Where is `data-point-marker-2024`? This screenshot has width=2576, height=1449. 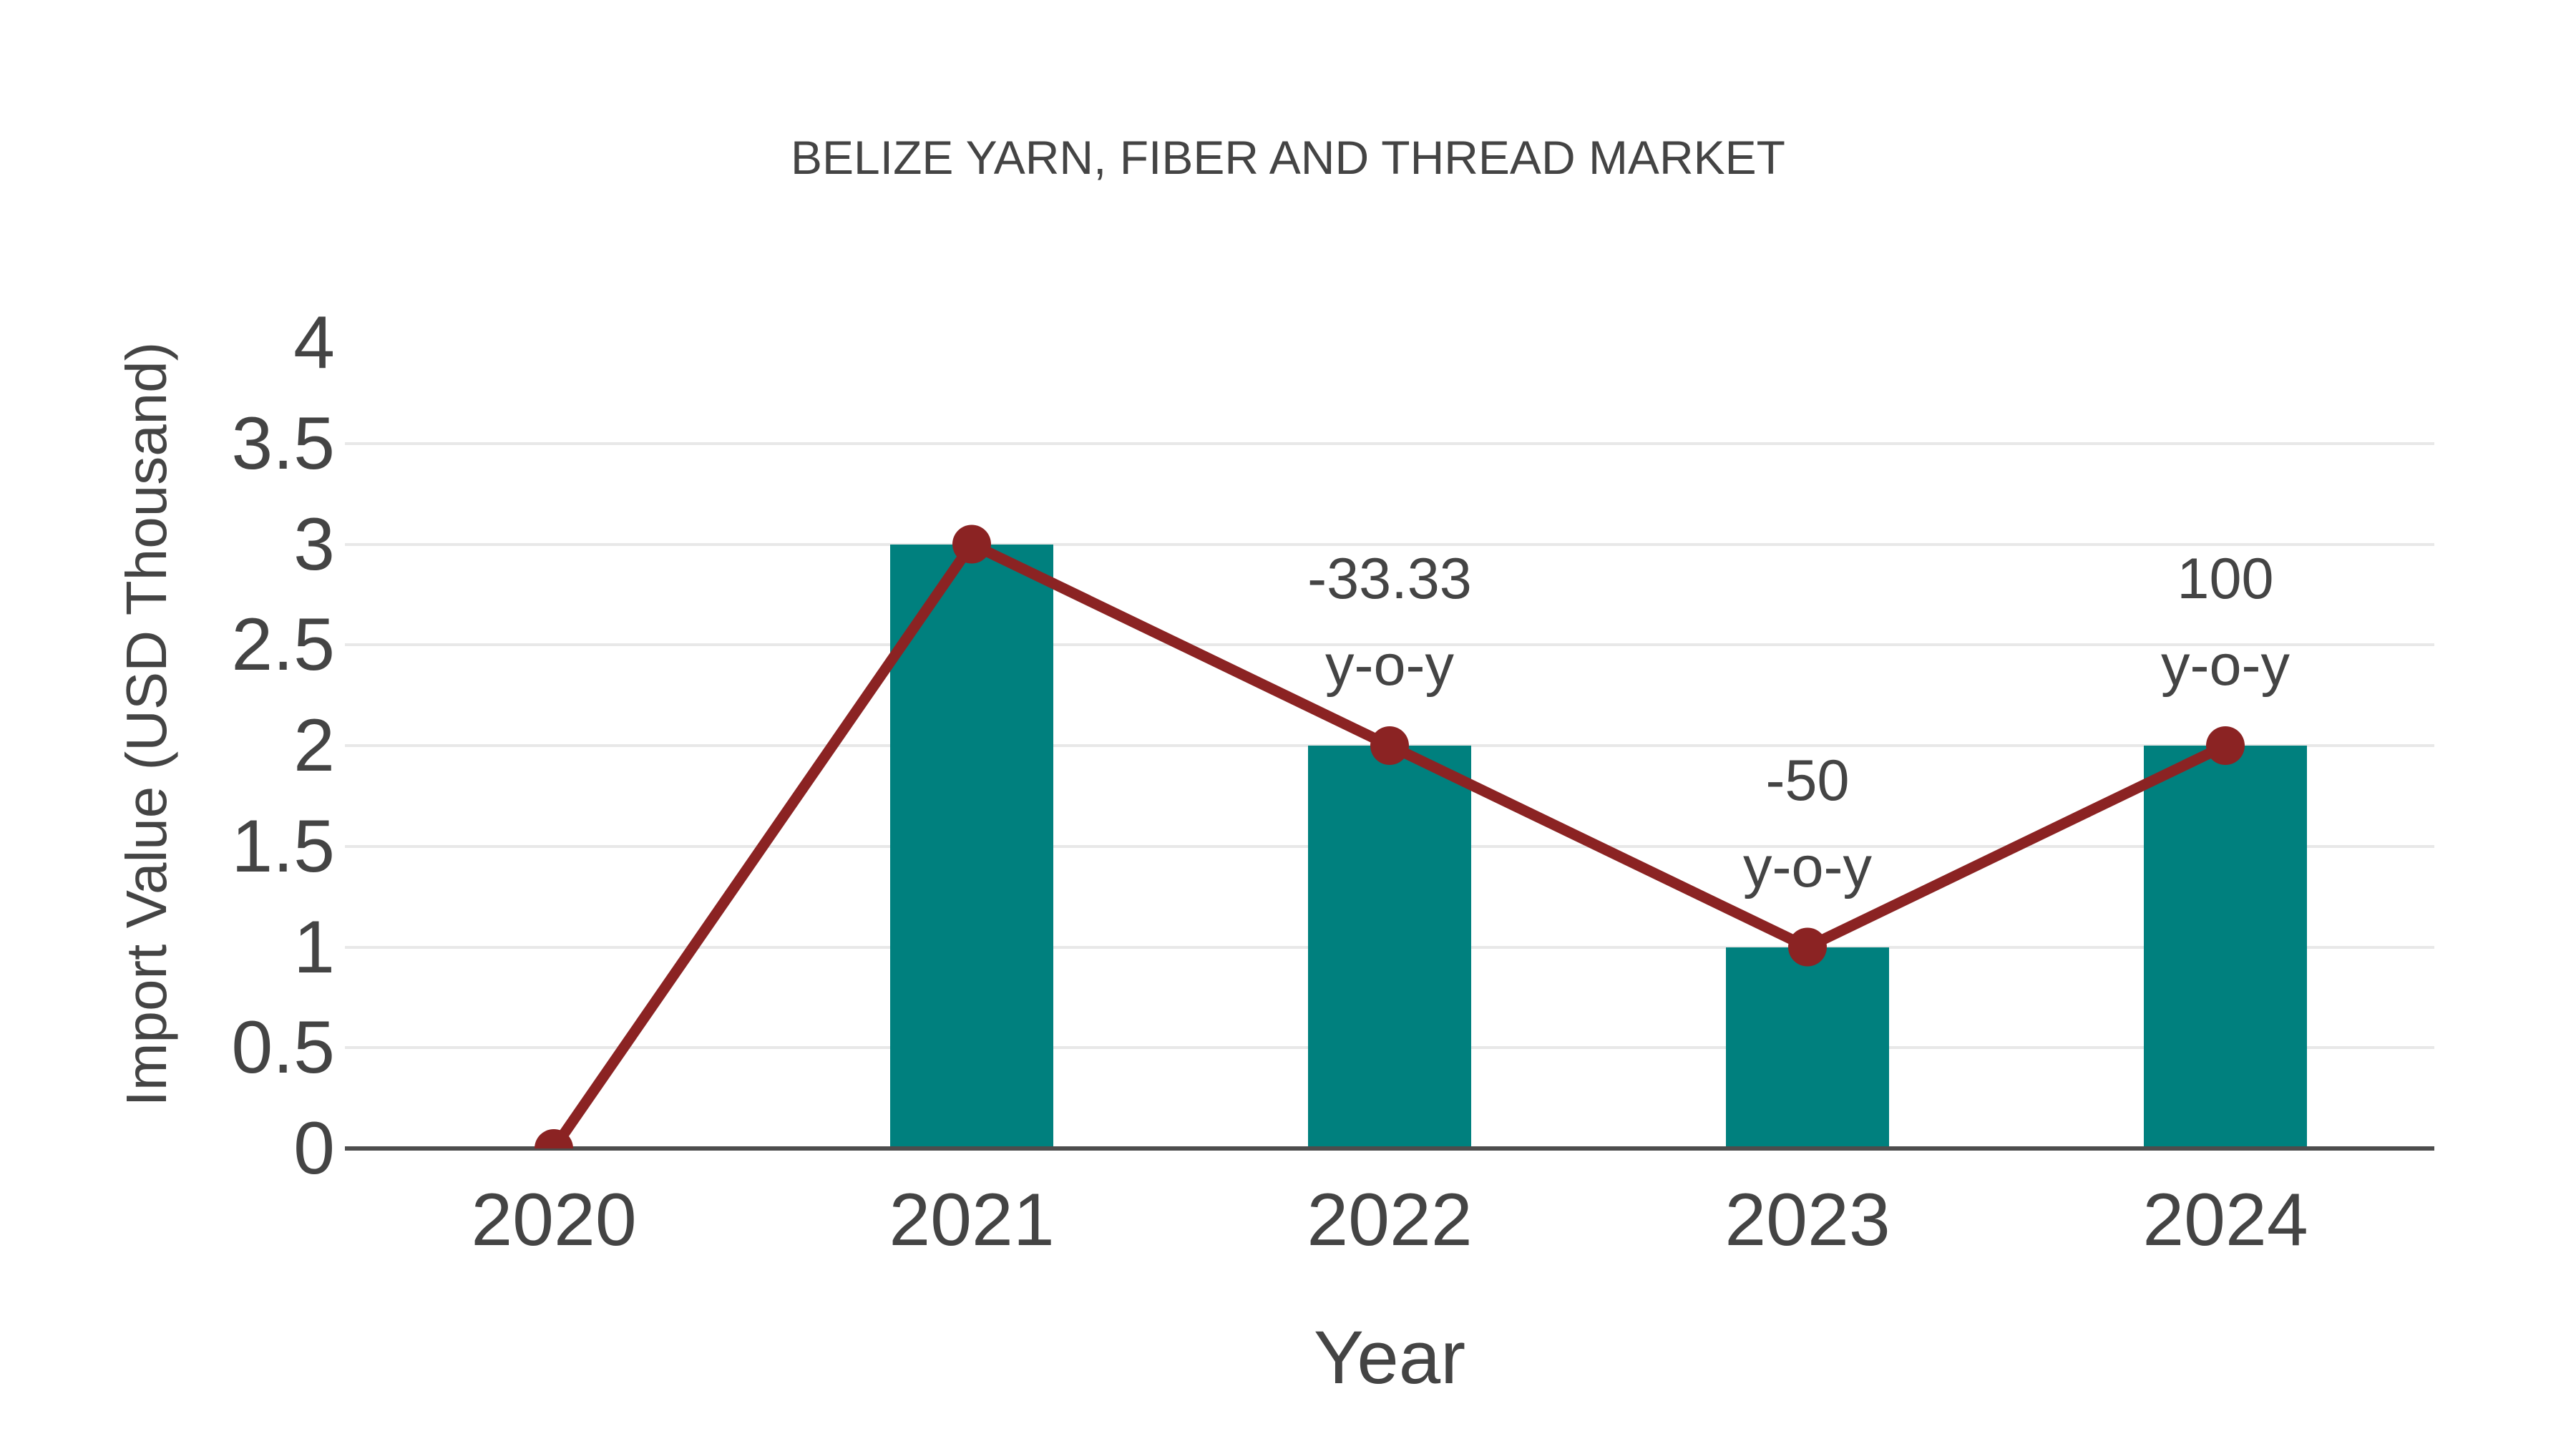
data-point-marker-2024 is located at coordinates (2225, 745).